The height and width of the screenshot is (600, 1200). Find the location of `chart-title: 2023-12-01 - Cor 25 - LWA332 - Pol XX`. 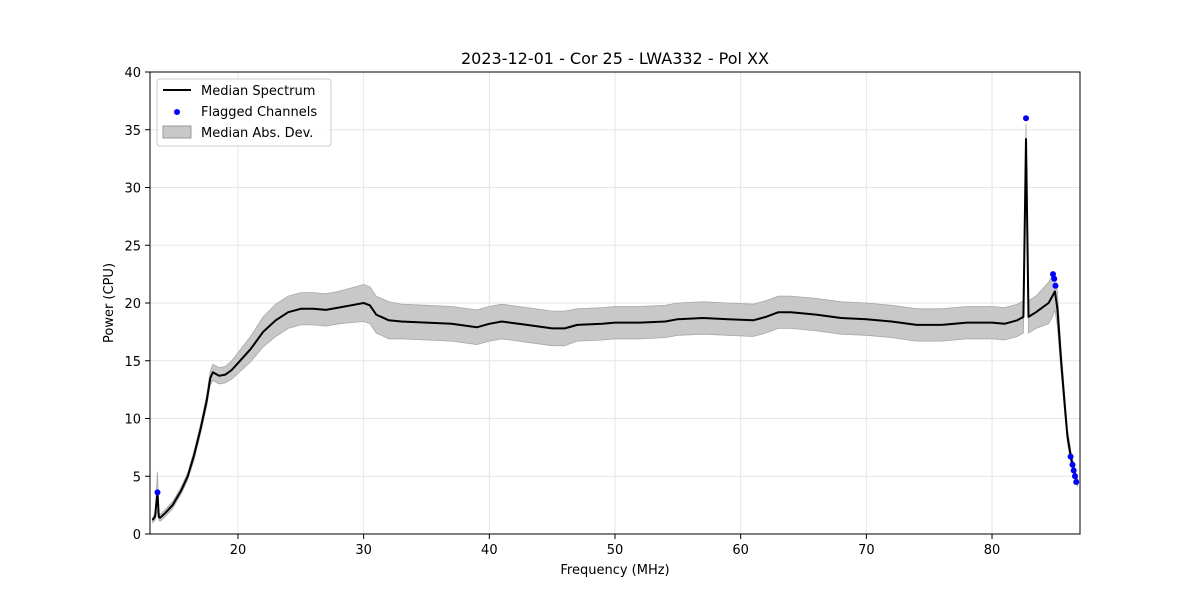

chart-title: 2023-12-01 - Cor 25 - LWA332 - Pol XX is located at coordinates (615, 58).